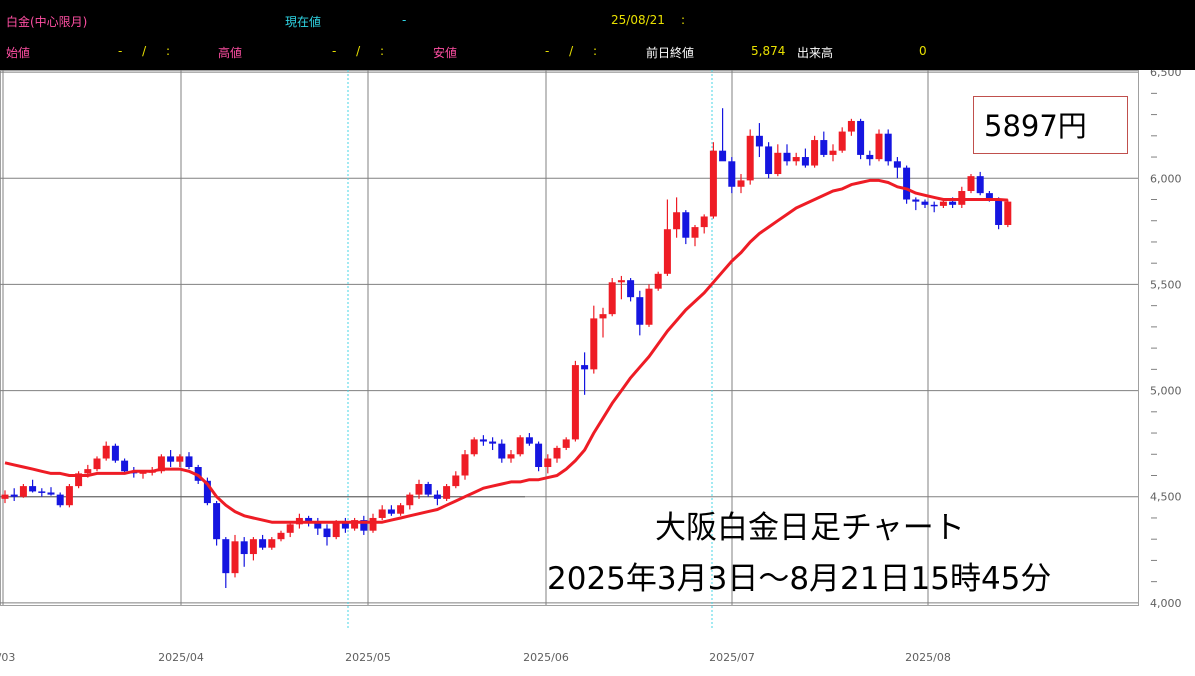 This screenshot has width=1195, height=676. I want to click on current-price-callout: 5897円, so click(1050, 125).